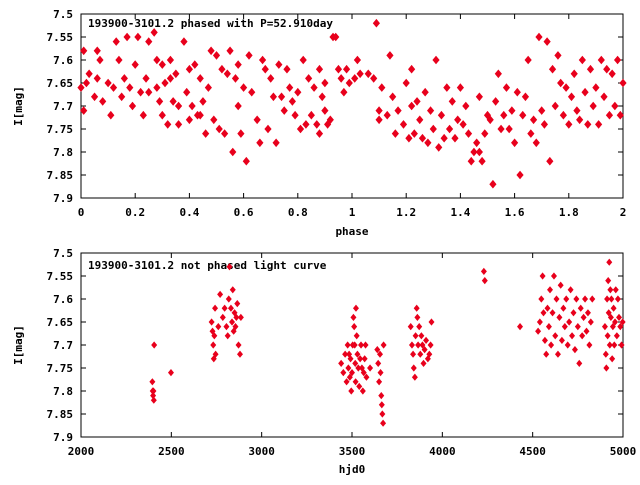 The height and width of the screenshot is (485, 640). What do you see at coordinates (406, 212) in the screenshot?
I see `x-tick-label: 1.2` at bounding box center [406, 212].